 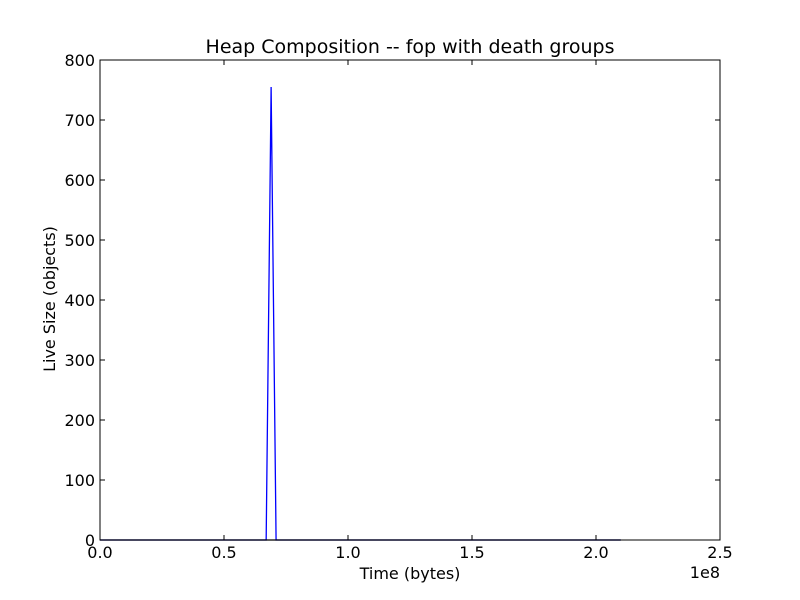 I want to click on x-offset-label: 1e8, so click(x=705, y=572).